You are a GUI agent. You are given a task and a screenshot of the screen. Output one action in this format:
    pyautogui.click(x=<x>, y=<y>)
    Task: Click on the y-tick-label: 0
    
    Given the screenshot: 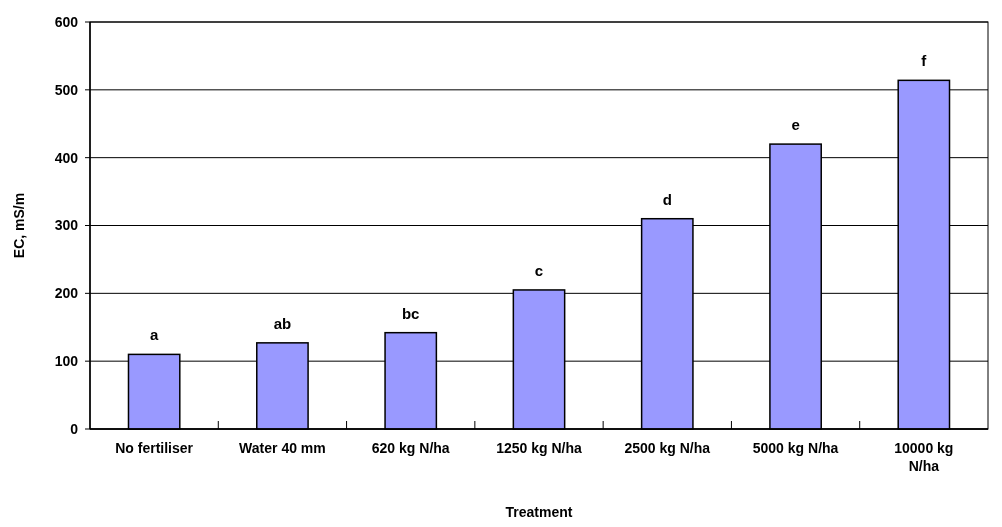 What is the action you would take?
    pyautogui.click(x=74, y=428)
    